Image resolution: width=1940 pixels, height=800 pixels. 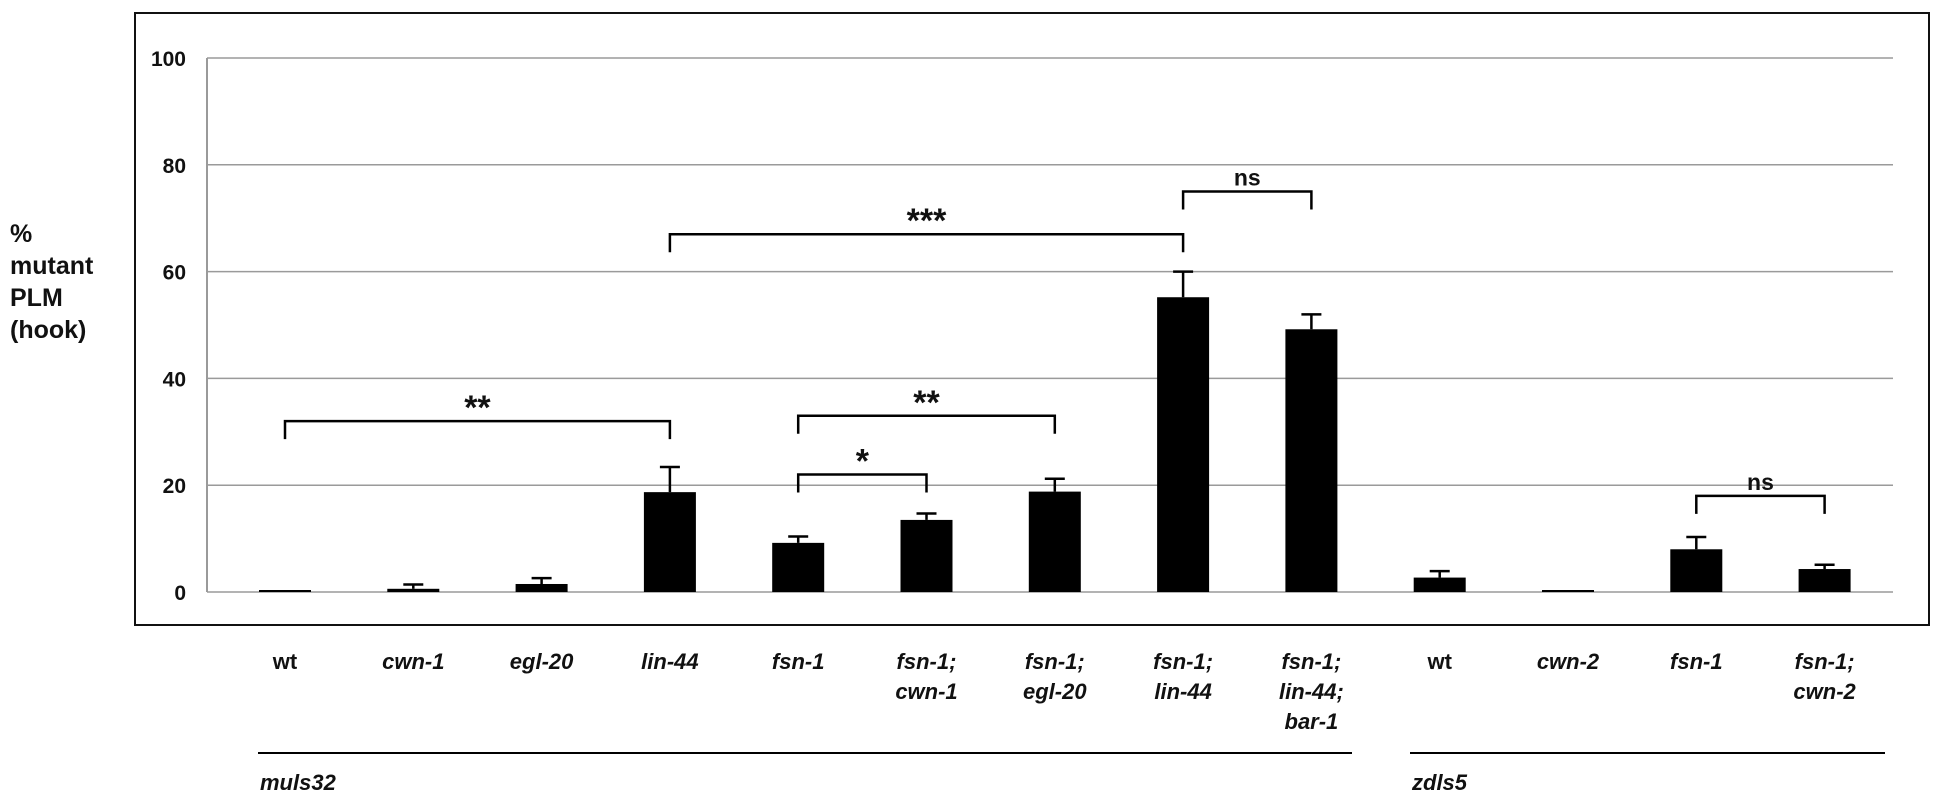 I want to click on y-tick-label: 100, so click(x=168, y=59).